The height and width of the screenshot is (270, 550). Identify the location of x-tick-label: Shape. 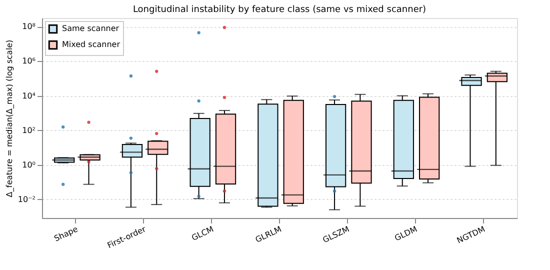
(66, 234).